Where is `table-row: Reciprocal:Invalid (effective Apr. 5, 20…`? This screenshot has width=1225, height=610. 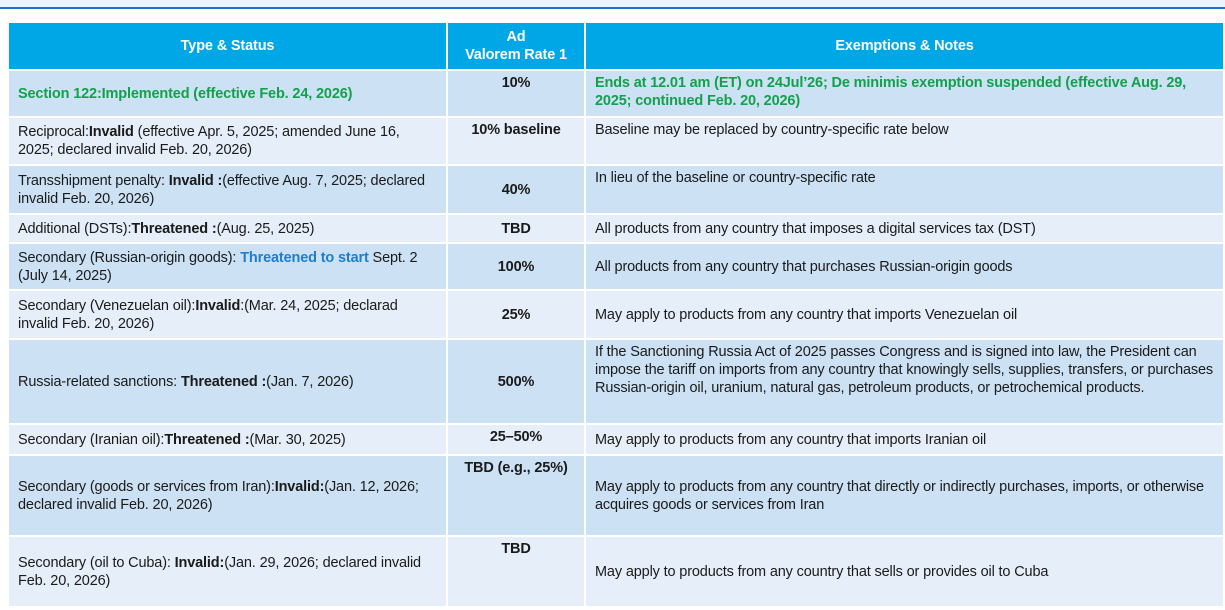 table-row: Reciprocal:Invalid (effective Apr. 5, 20… is located at coordinates (616, 141).